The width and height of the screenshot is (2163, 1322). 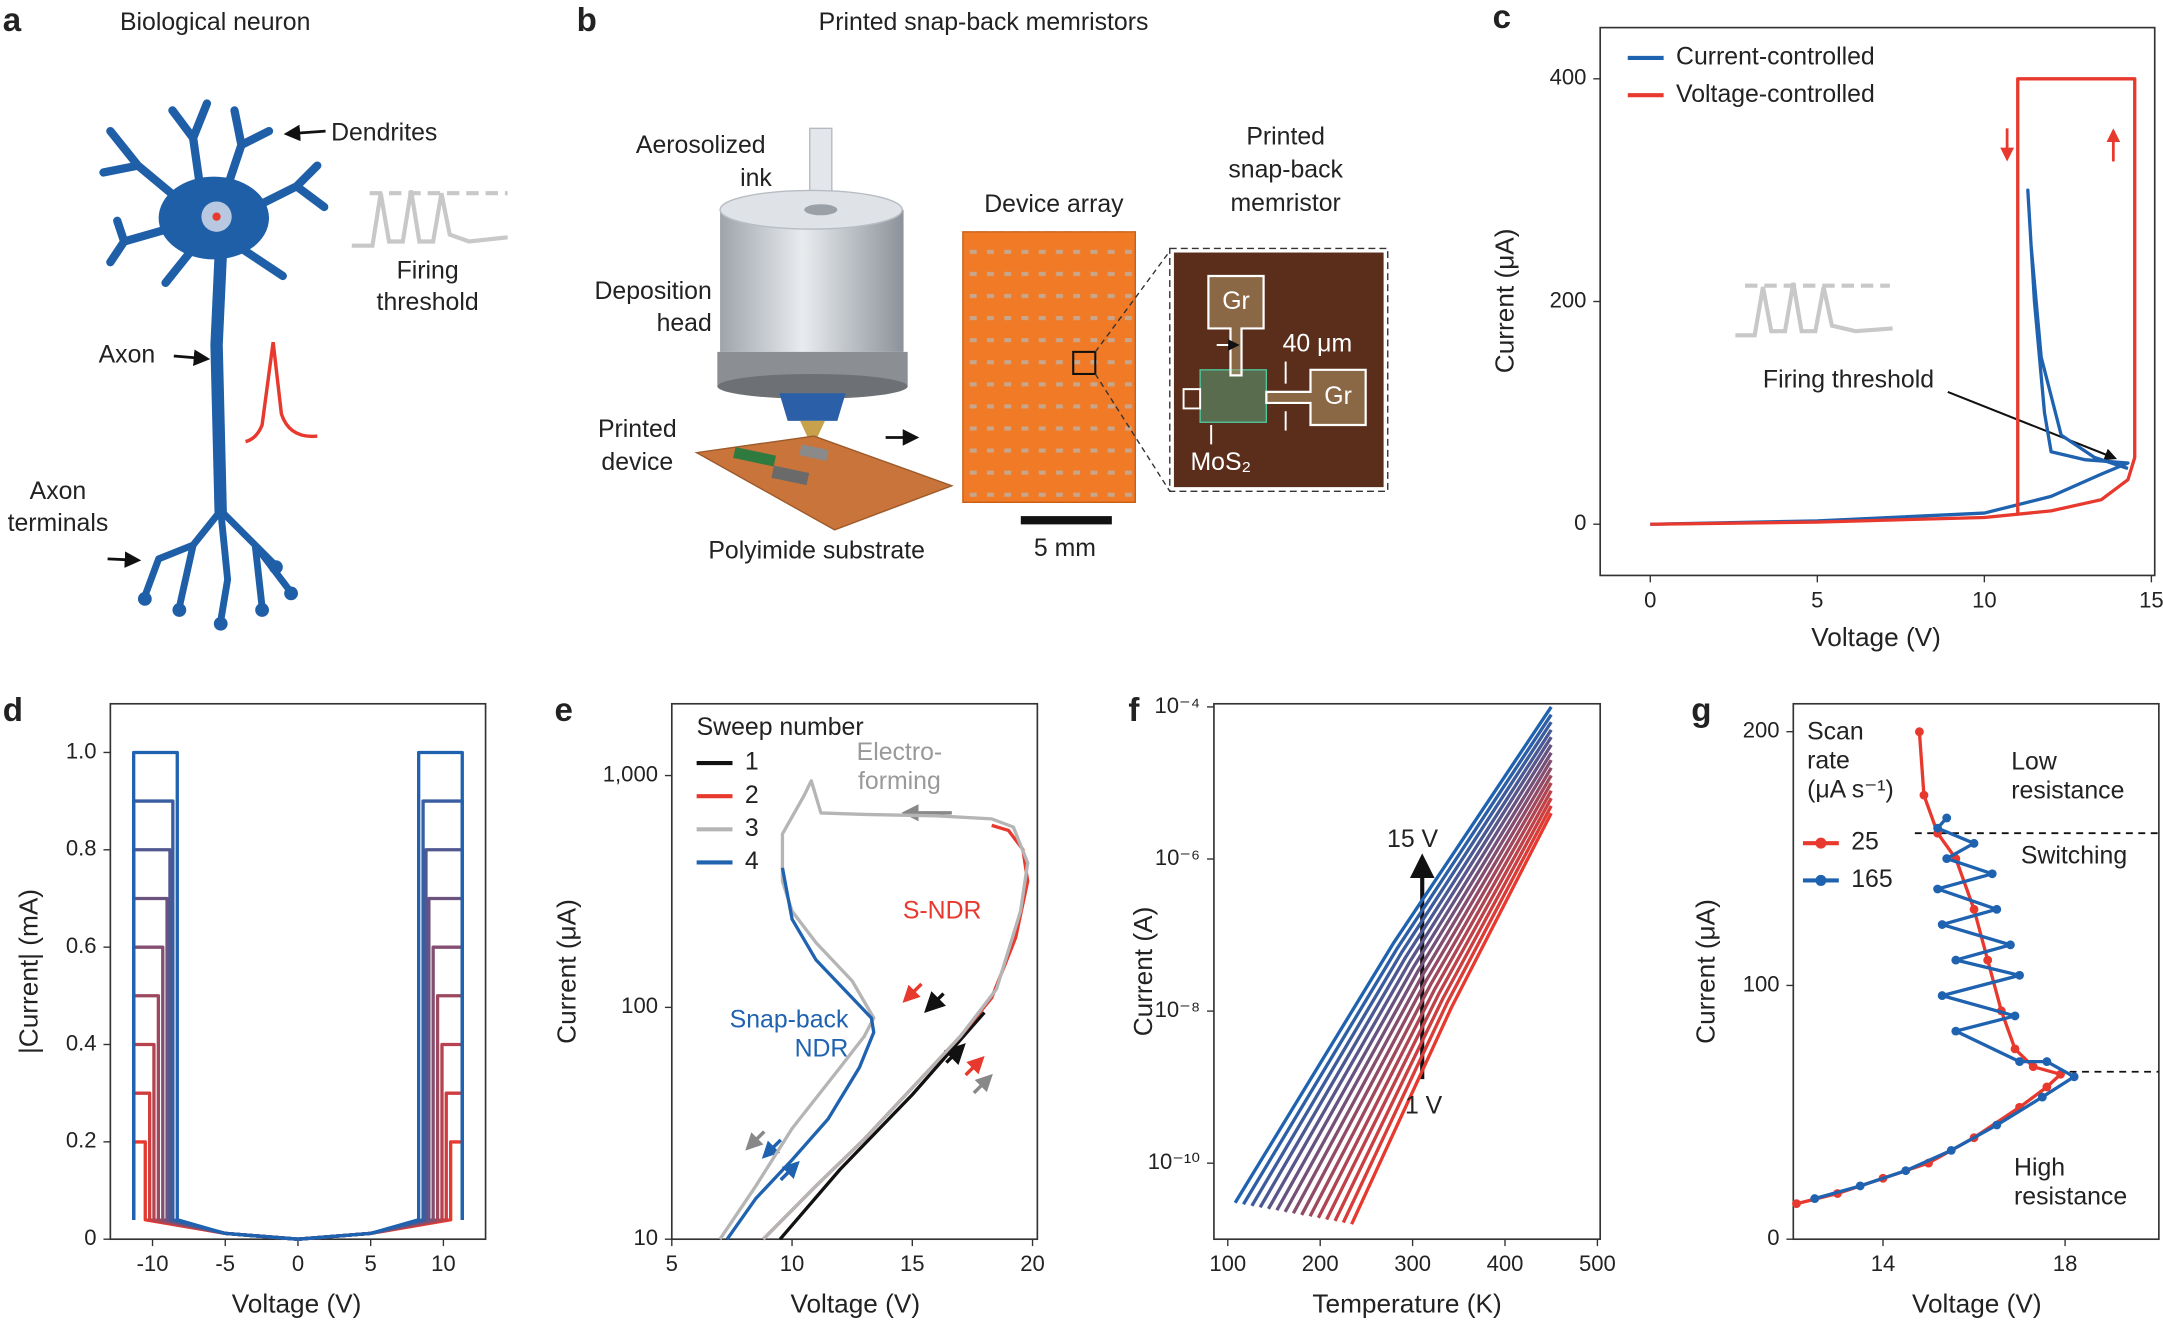 What do you see at coordinates (812, 386) in the screenshot?
I see `head-ring-bottom` at bounding box center [812, 386].